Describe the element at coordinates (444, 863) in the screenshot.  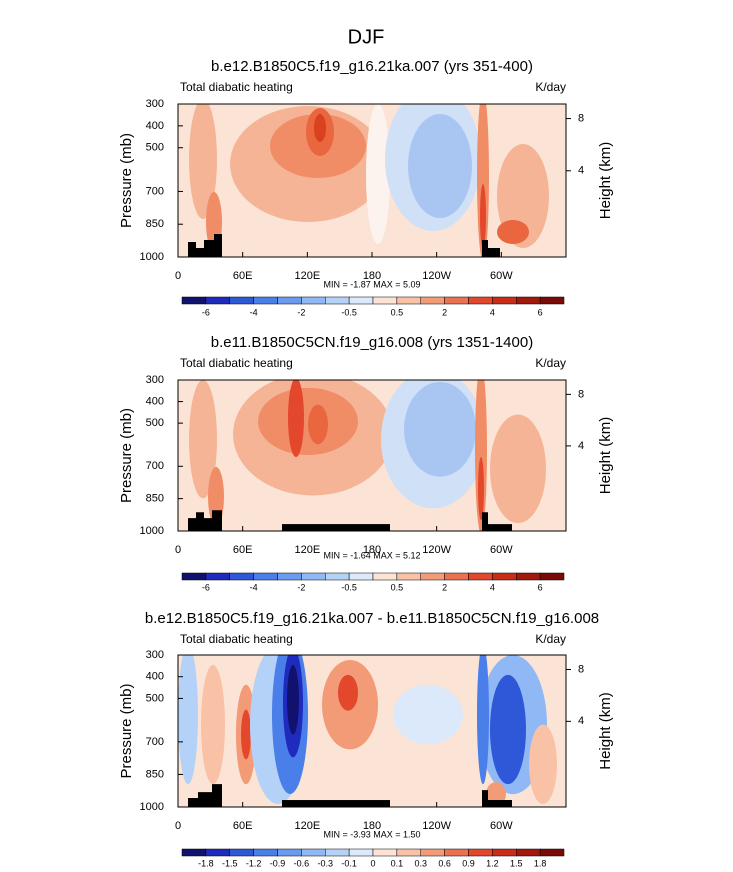
I see `colorbar-label: 0.6` at that location.